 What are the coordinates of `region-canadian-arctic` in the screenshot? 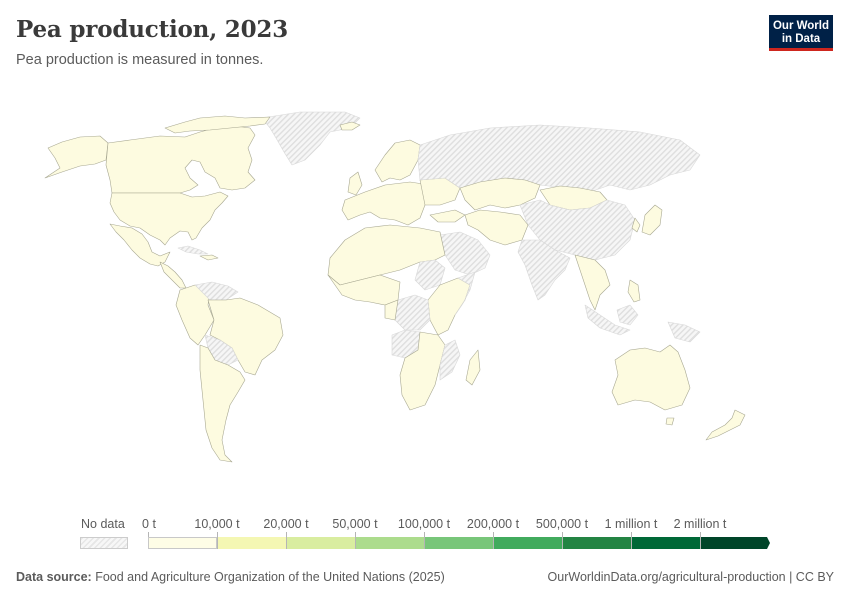 It's located at (217, 124).